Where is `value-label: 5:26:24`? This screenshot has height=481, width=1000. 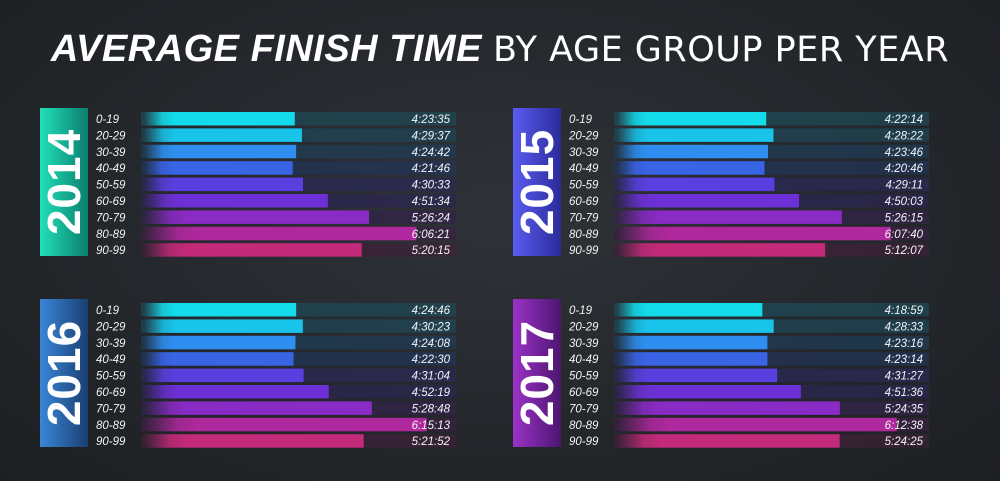
value-label: 5:26:24 is located at coordinates (431, 218).